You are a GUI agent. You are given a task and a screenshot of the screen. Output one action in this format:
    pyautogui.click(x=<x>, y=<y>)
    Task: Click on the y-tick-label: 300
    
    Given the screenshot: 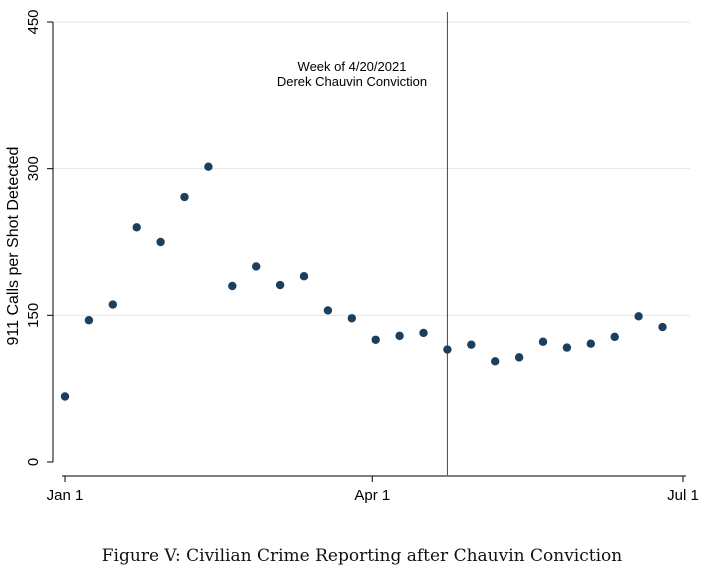 What is the action you would take?
    pyautogui.click(x=33, y=168)
    